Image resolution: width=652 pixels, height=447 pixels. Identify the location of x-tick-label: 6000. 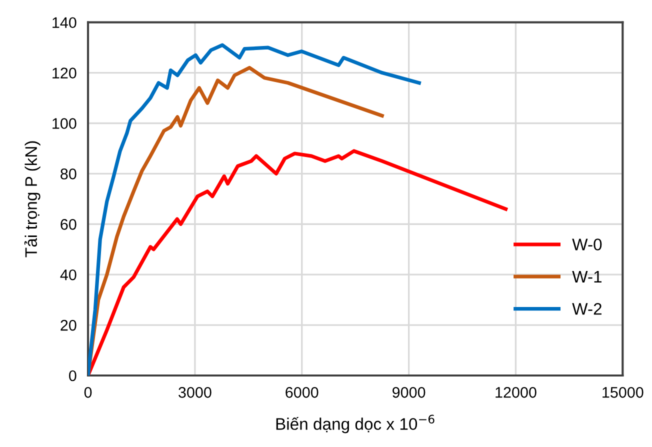
(302, 392).